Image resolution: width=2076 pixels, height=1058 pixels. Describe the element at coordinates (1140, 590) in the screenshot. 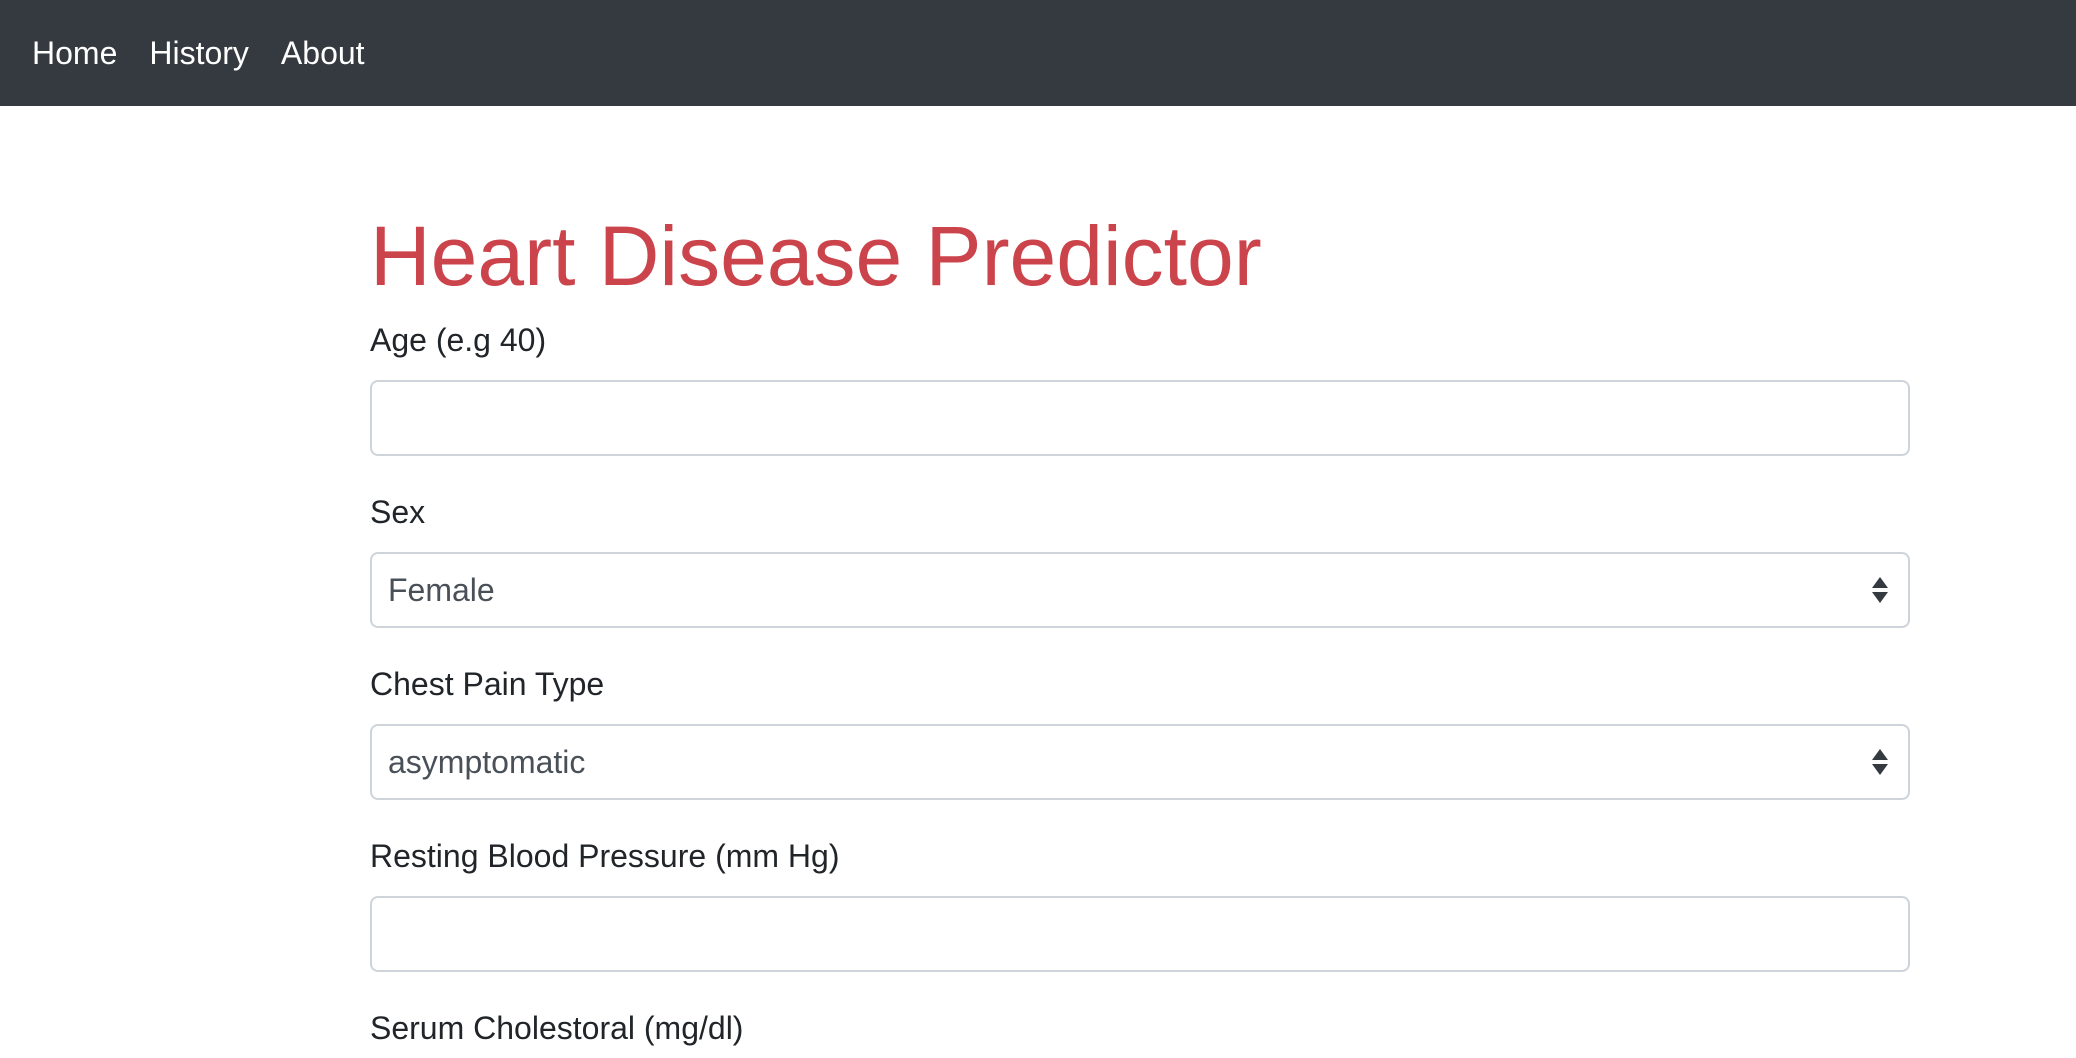

I see `sex-select: Female` at that location.